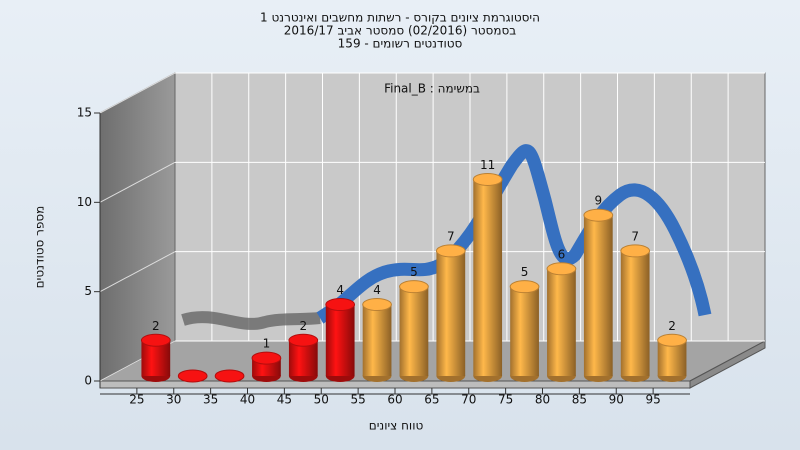 The image size is (800, 450). I want to click on x-tick-label: 40, so click(247, 400).